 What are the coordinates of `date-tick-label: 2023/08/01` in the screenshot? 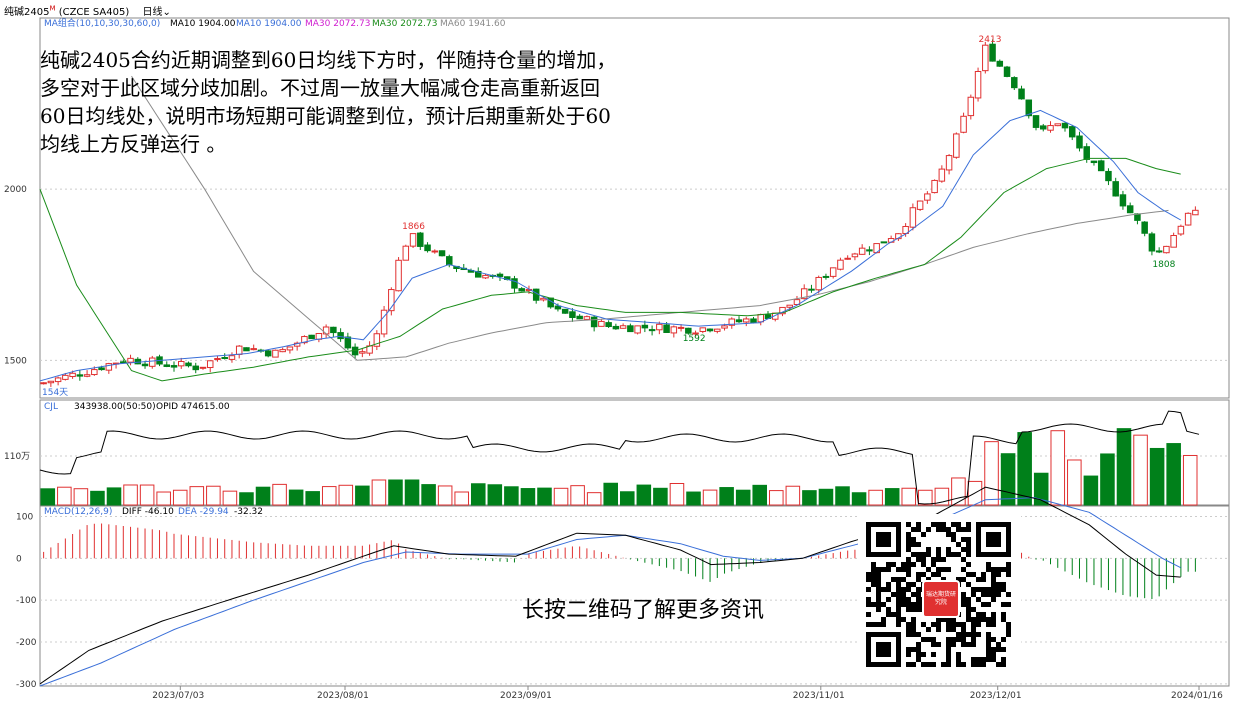 It's located at (343, 696).